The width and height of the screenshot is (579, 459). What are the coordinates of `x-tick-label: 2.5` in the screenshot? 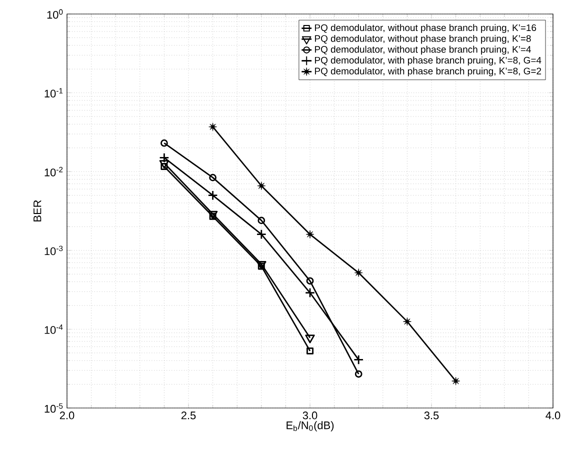 It's located at (188, 416).